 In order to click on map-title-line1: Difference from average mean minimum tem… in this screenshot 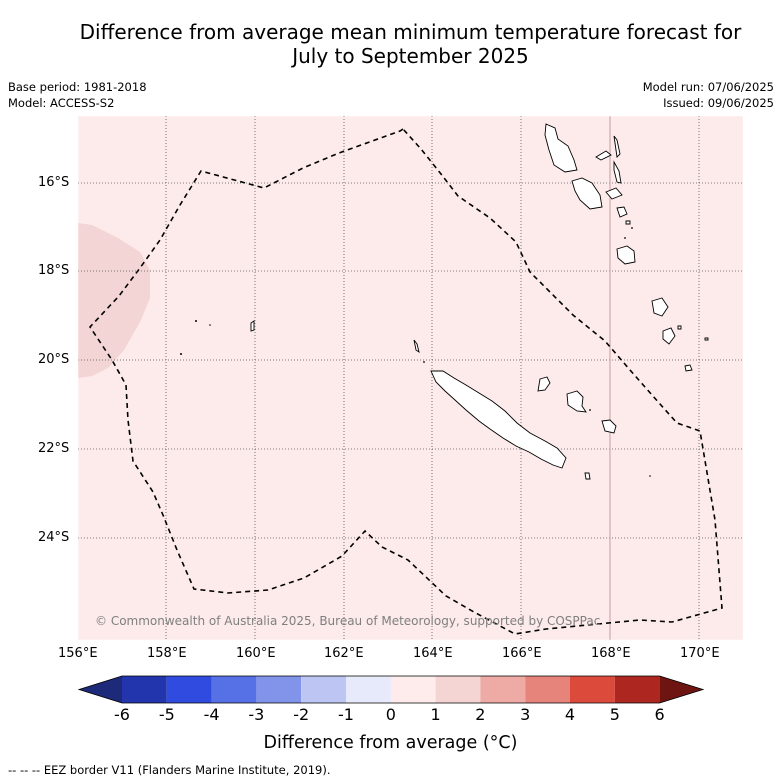, I will do `click(410, 32)`.